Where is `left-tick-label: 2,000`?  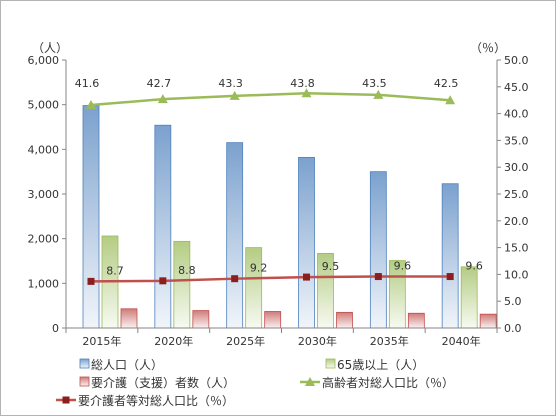
left-tick-label: 2,000 is located at coordinates (44, 239).